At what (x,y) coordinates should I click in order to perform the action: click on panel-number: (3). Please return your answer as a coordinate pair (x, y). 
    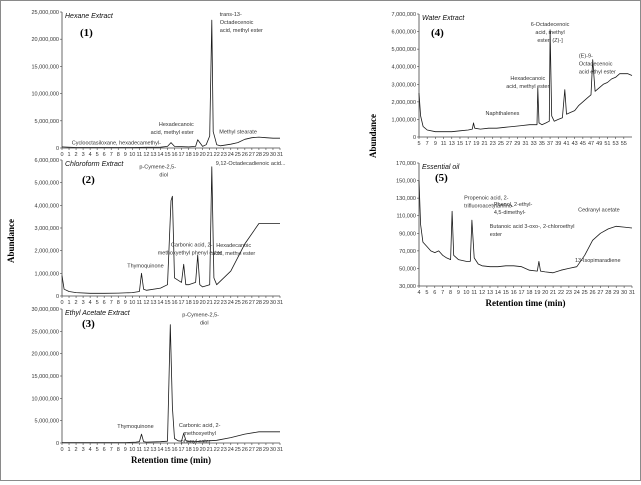
    Looking at the image, I should click on (88, 324).